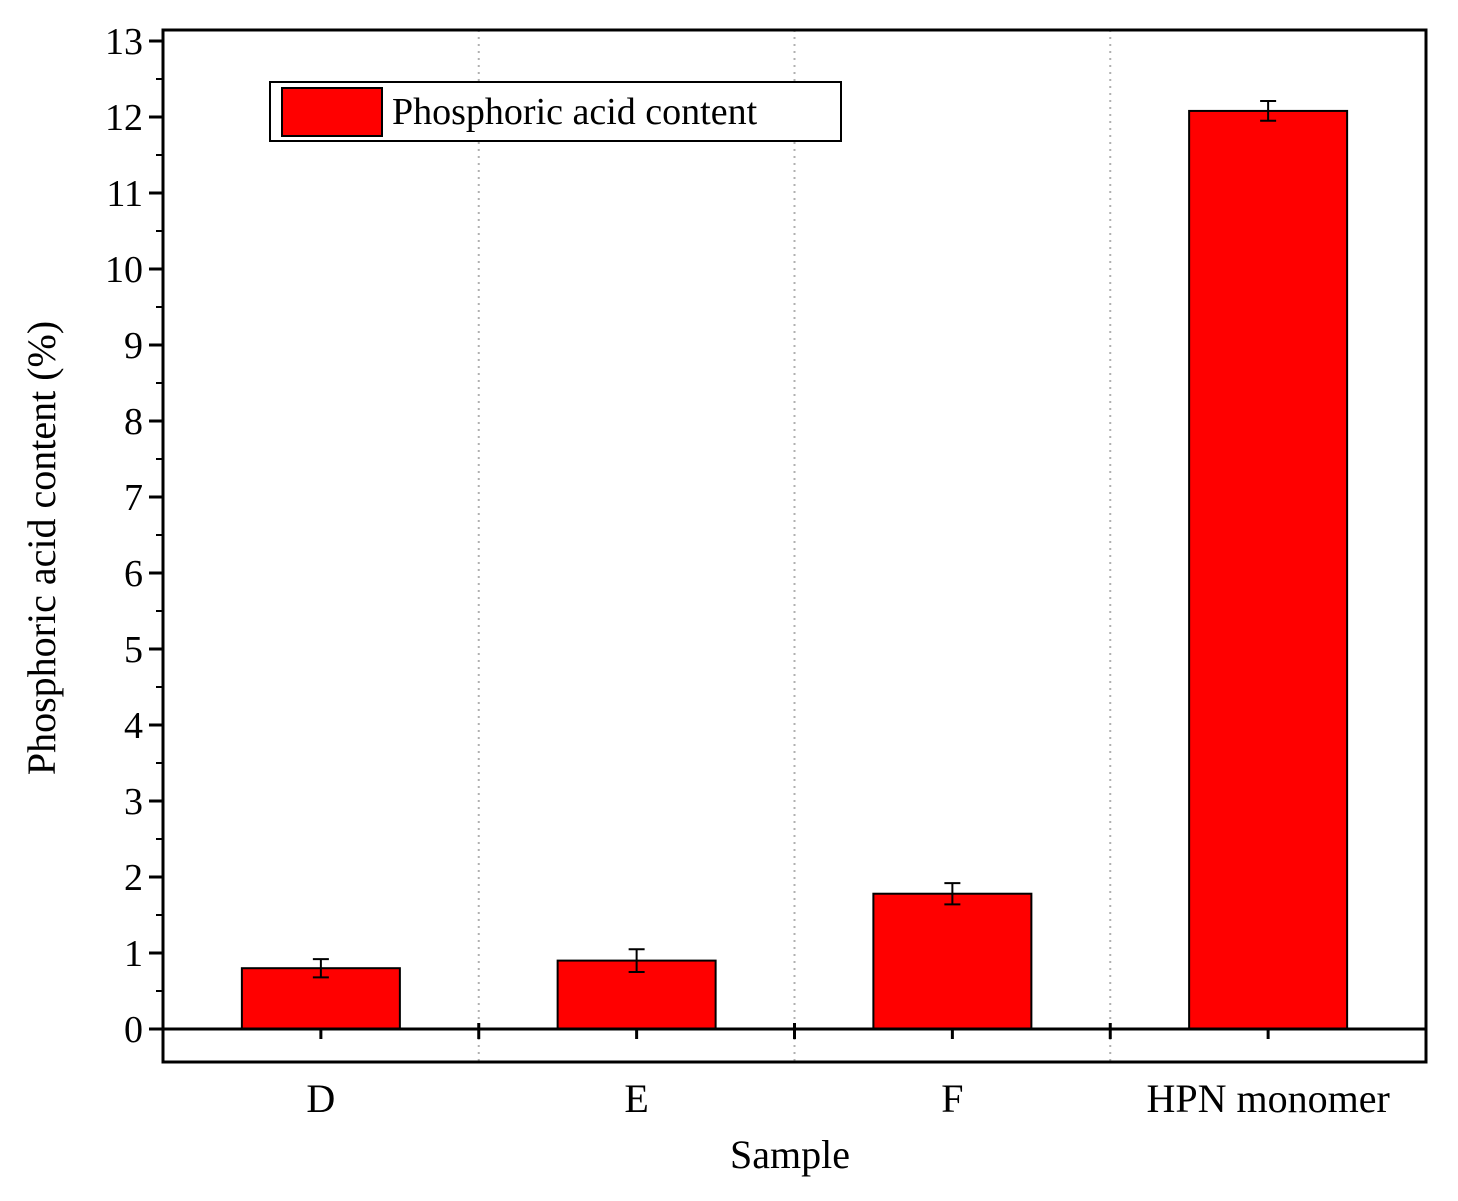  What do you see at coordinates (133, 346) in the screenshot?
I see `y-tick-label: 9` at bounding box center [133, 346].